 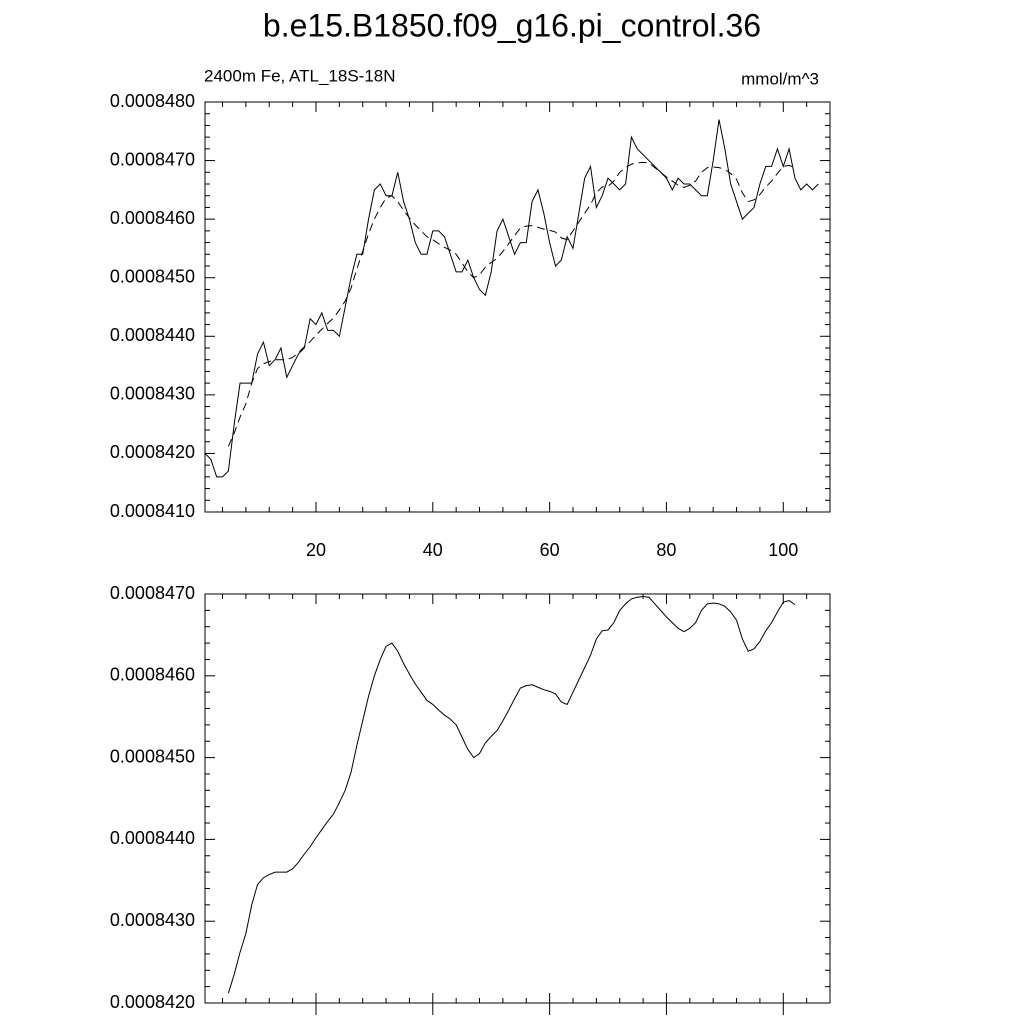 What do you see at coordinates (512, 25) in the screenshot?
I see `chart-title: b.e15.B1850.f09_g16.pi_control.36` at bounding box center [512, 25].